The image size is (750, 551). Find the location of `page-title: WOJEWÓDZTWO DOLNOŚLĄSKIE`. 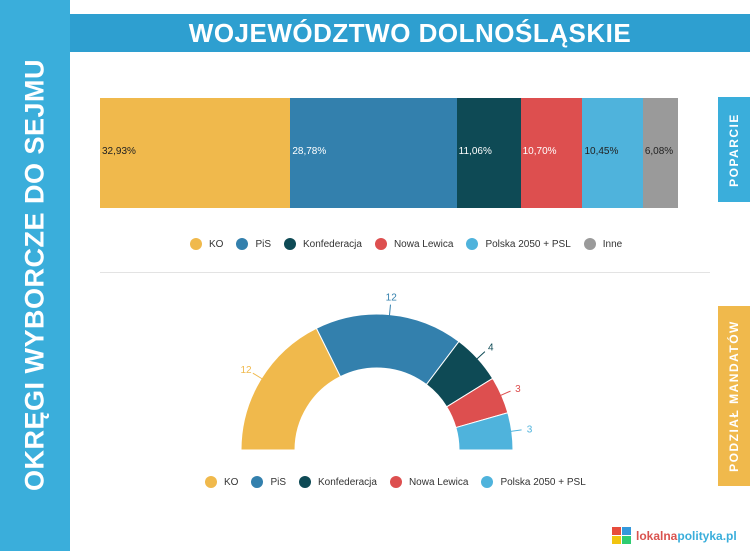

page-title: WOJEWÓDZTWO DOLNOŚLĄSKIE is located at coordinates (410, 33).